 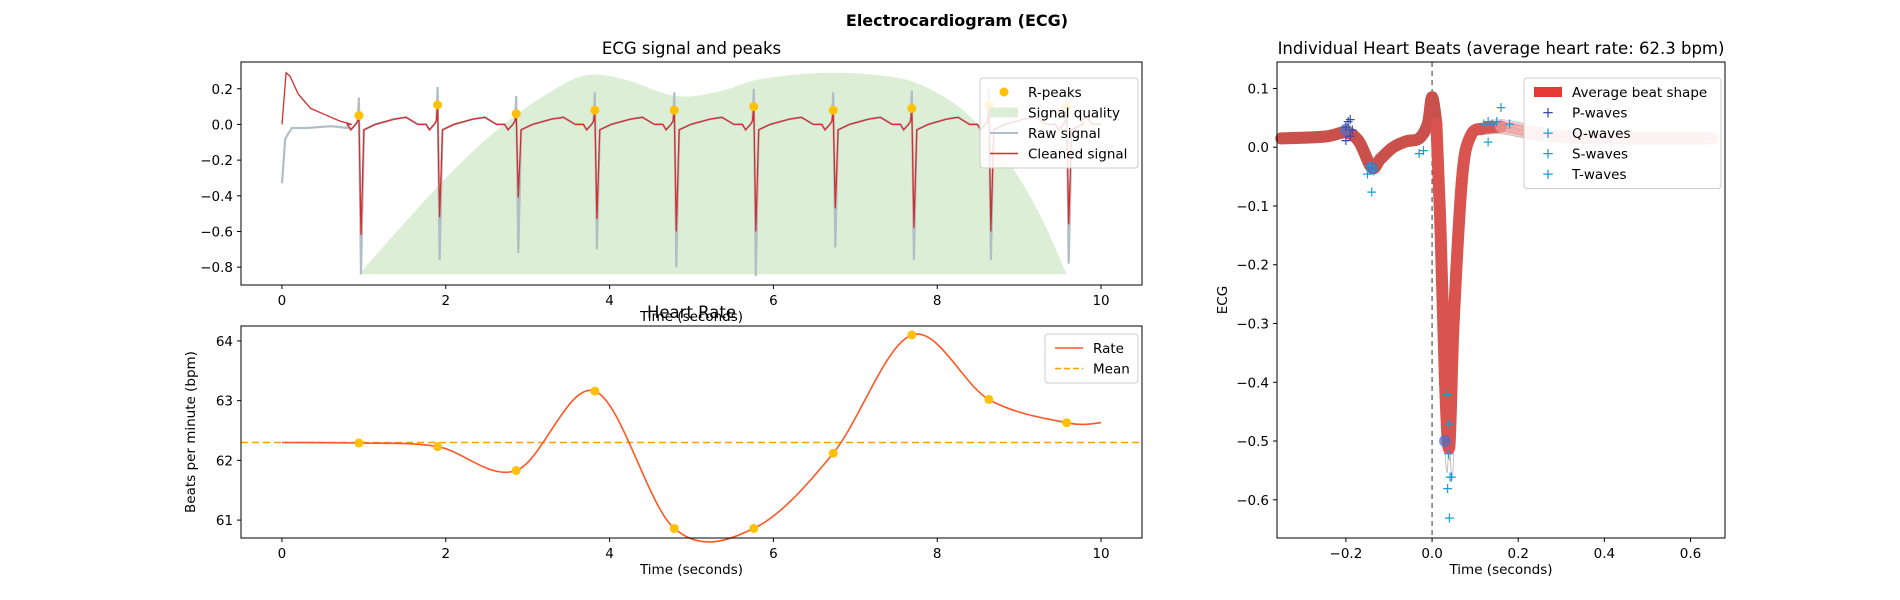 I want to click on ecg-signal-legend-label-cleaned-signal: Cleaned signal, so click(x=1077, y=155).